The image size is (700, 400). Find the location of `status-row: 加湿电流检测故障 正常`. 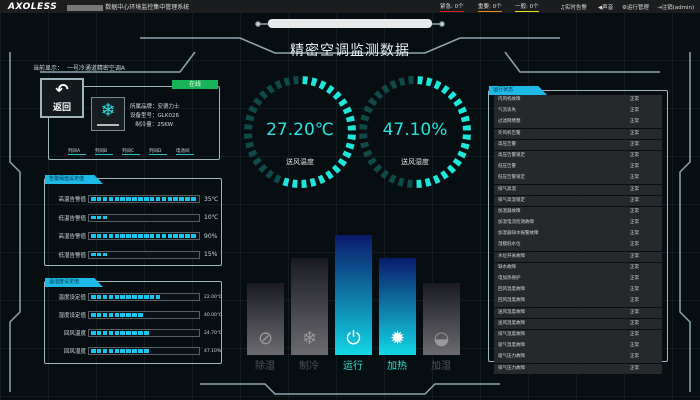

status-row: 加湿电流检测故障 正常 is located at coordinates (578, 223).